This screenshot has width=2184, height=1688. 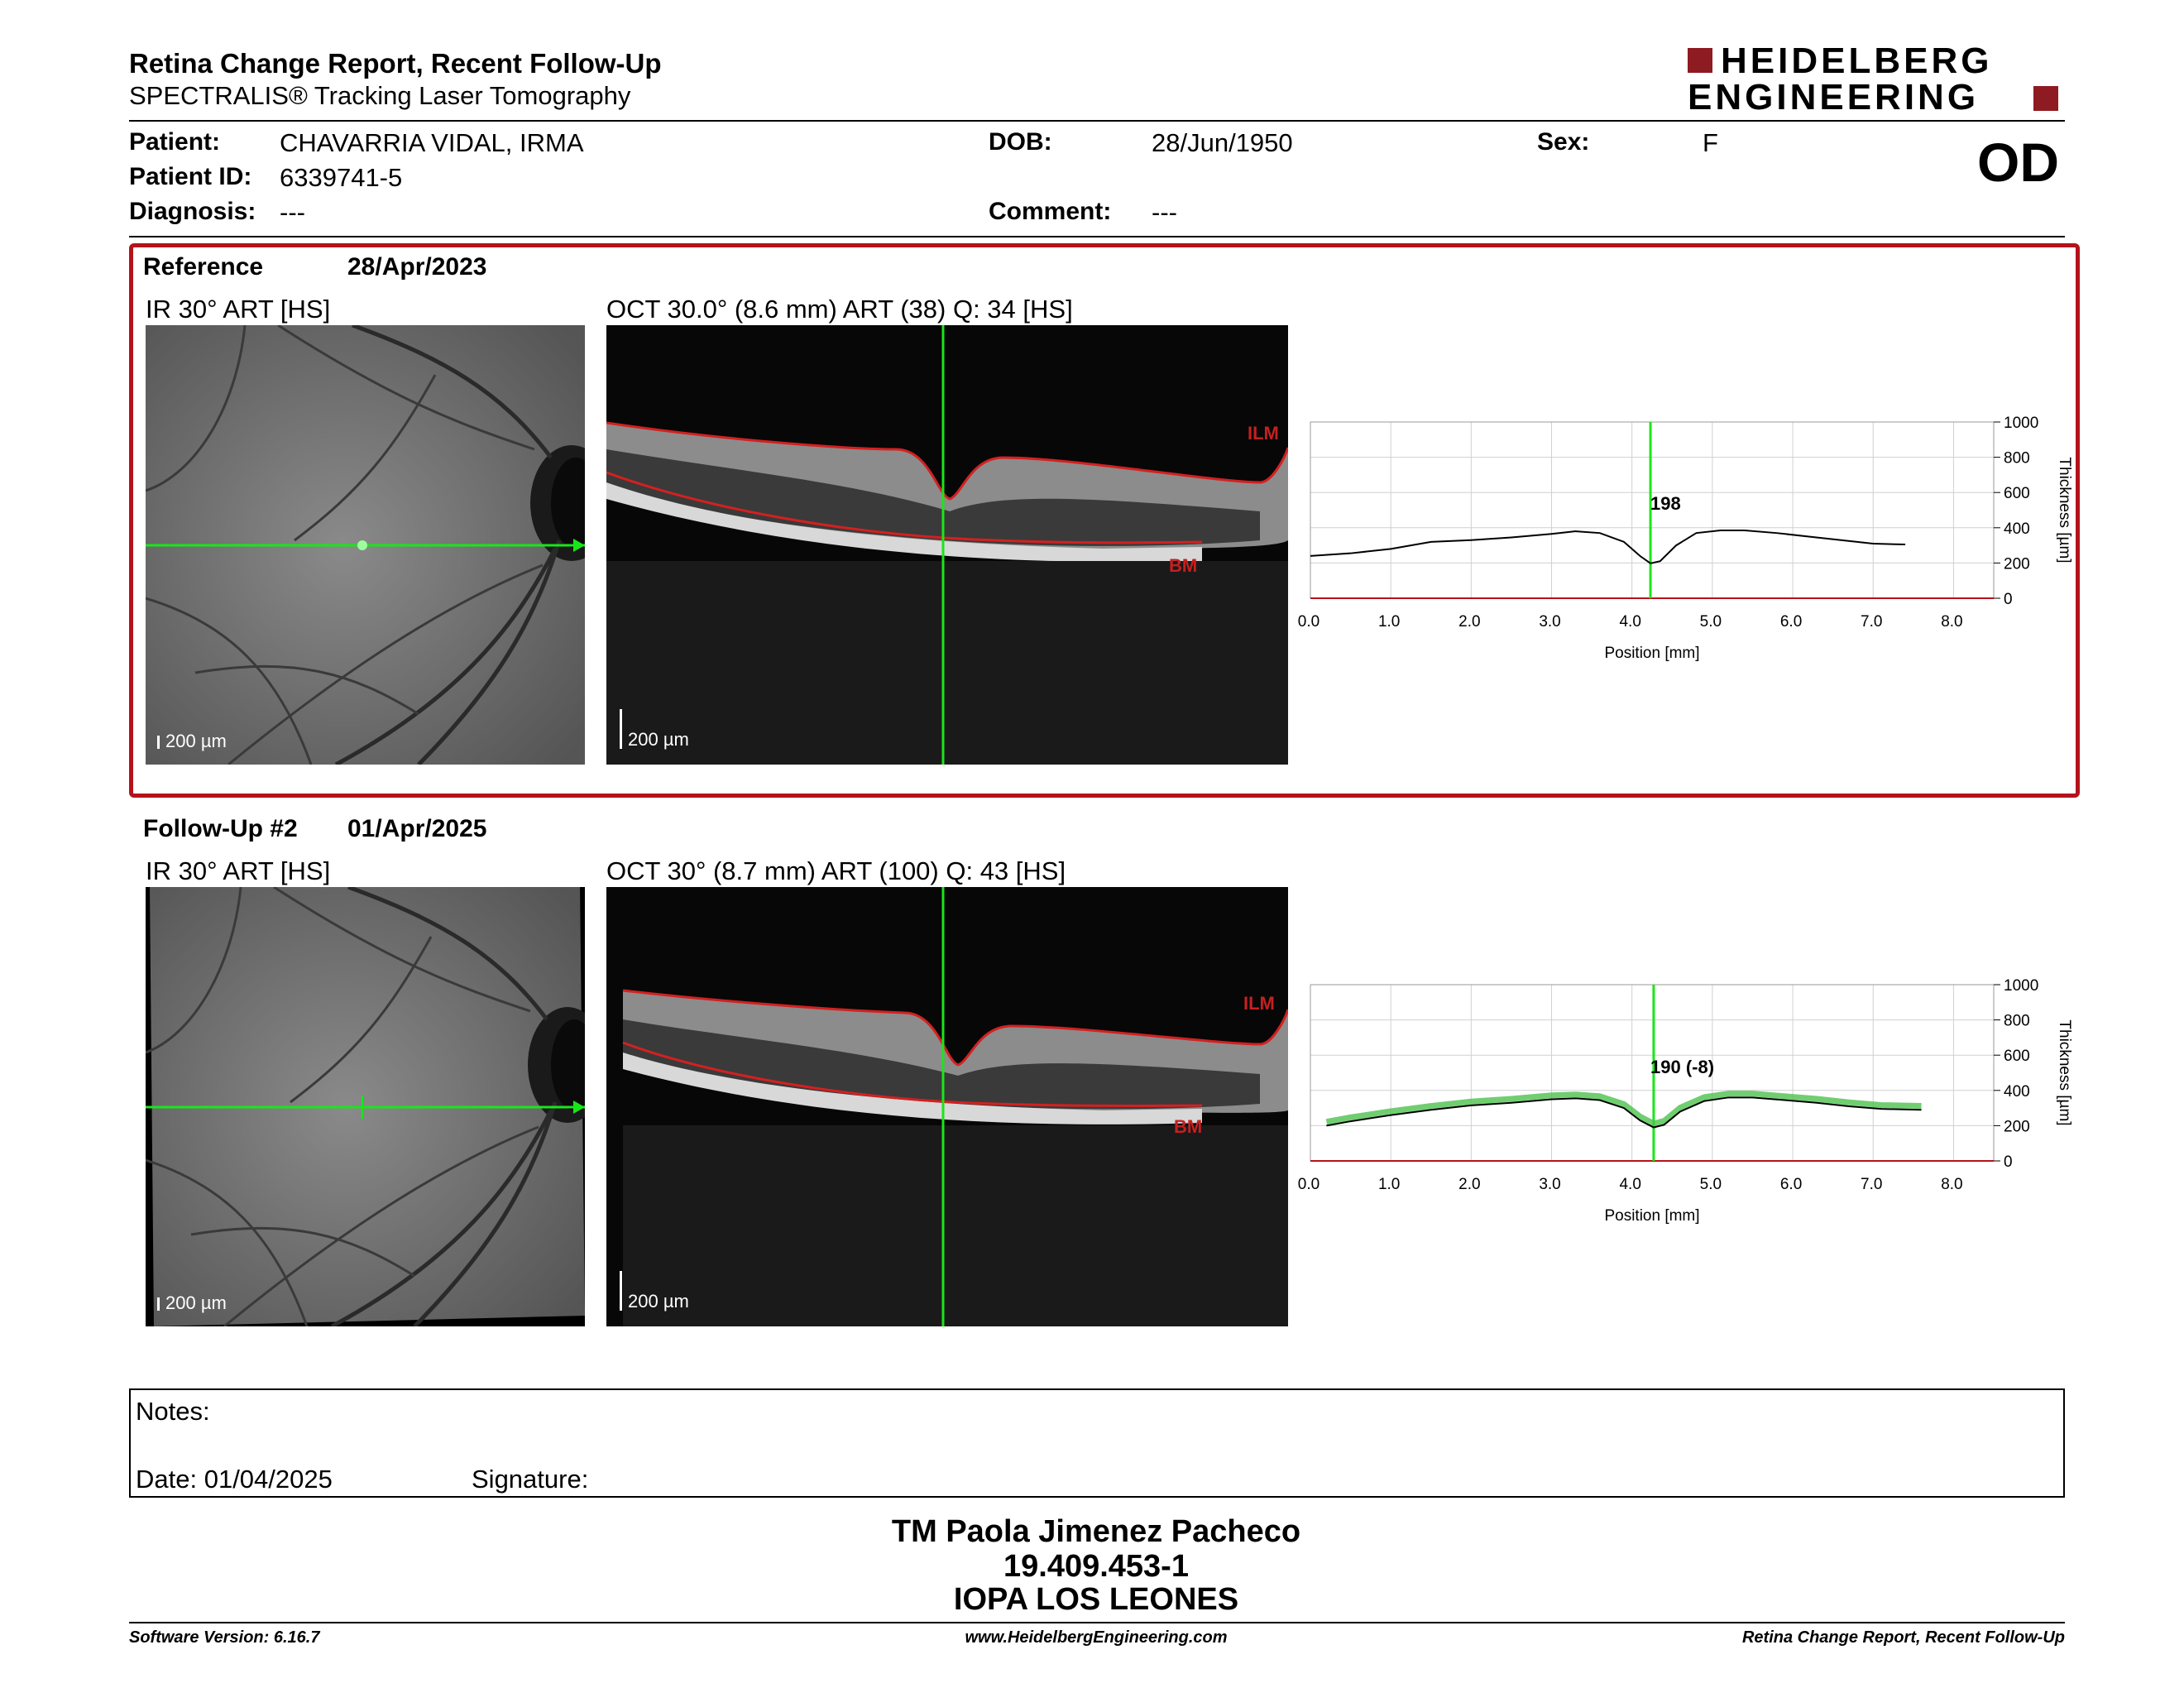 What do you see at coordinates (1710, 142) in the screenshot?
I see `sex-value: F` at bounding box center [1710, 142].